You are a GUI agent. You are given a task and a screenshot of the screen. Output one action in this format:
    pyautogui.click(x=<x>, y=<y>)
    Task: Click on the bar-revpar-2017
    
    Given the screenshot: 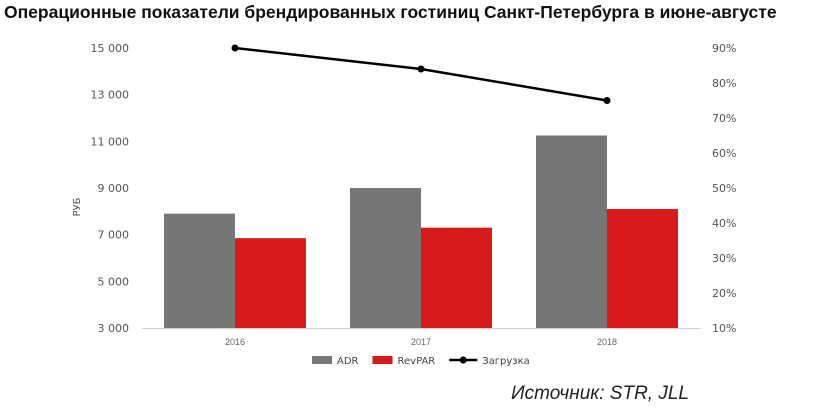 What is the action you would take?
    pyautogui.click(x=456, y=277)
    